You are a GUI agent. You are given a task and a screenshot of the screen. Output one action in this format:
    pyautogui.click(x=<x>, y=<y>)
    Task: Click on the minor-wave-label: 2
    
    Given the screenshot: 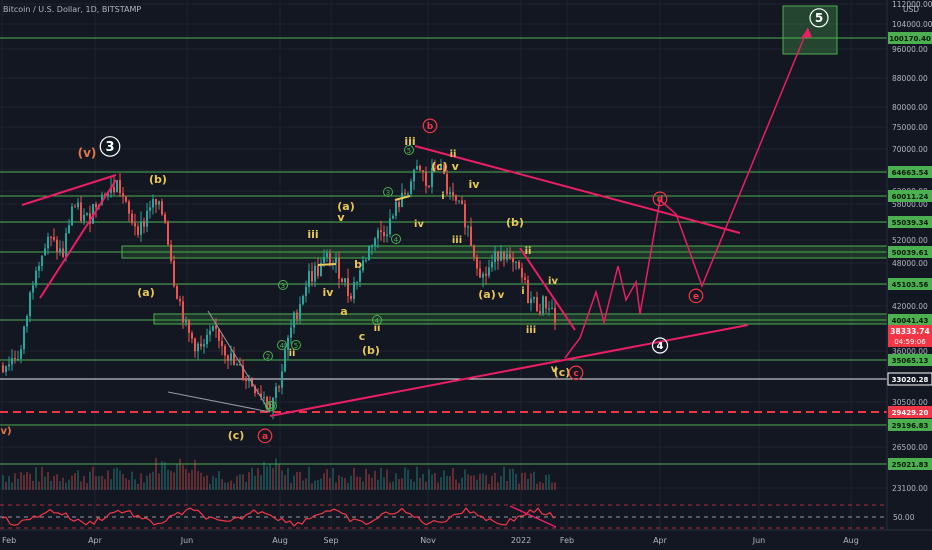 What is the action you would take?
    pyautogui.click(x=272, y=407)
    